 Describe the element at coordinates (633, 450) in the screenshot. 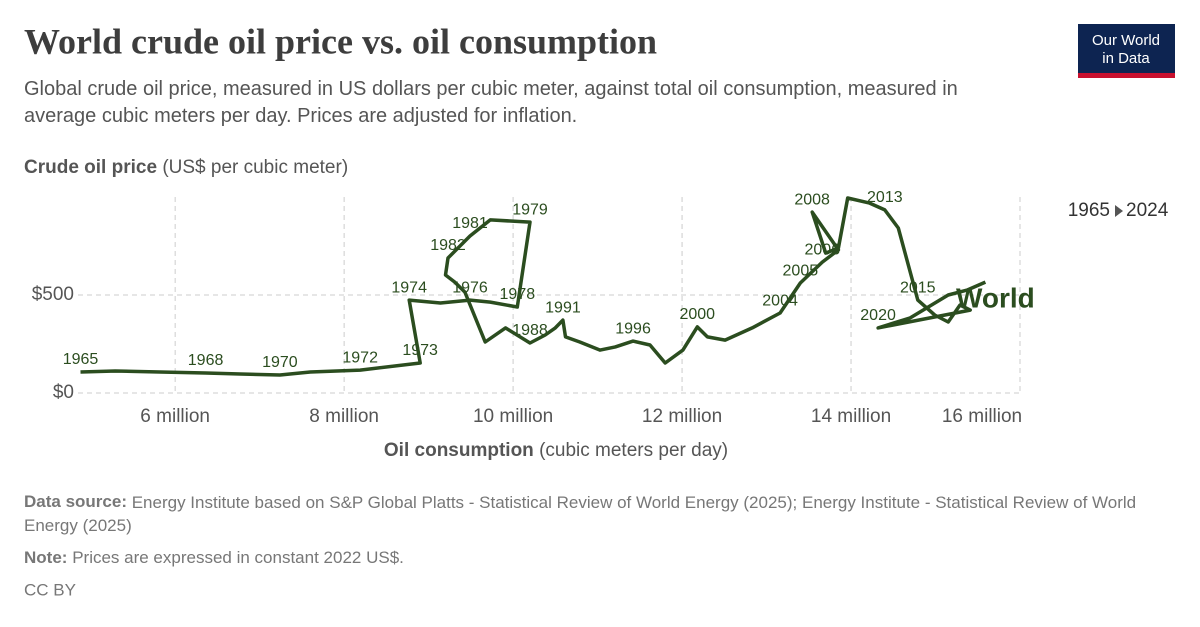

I see `x-axis-title-rest: (cubic meters per day)` at that location.